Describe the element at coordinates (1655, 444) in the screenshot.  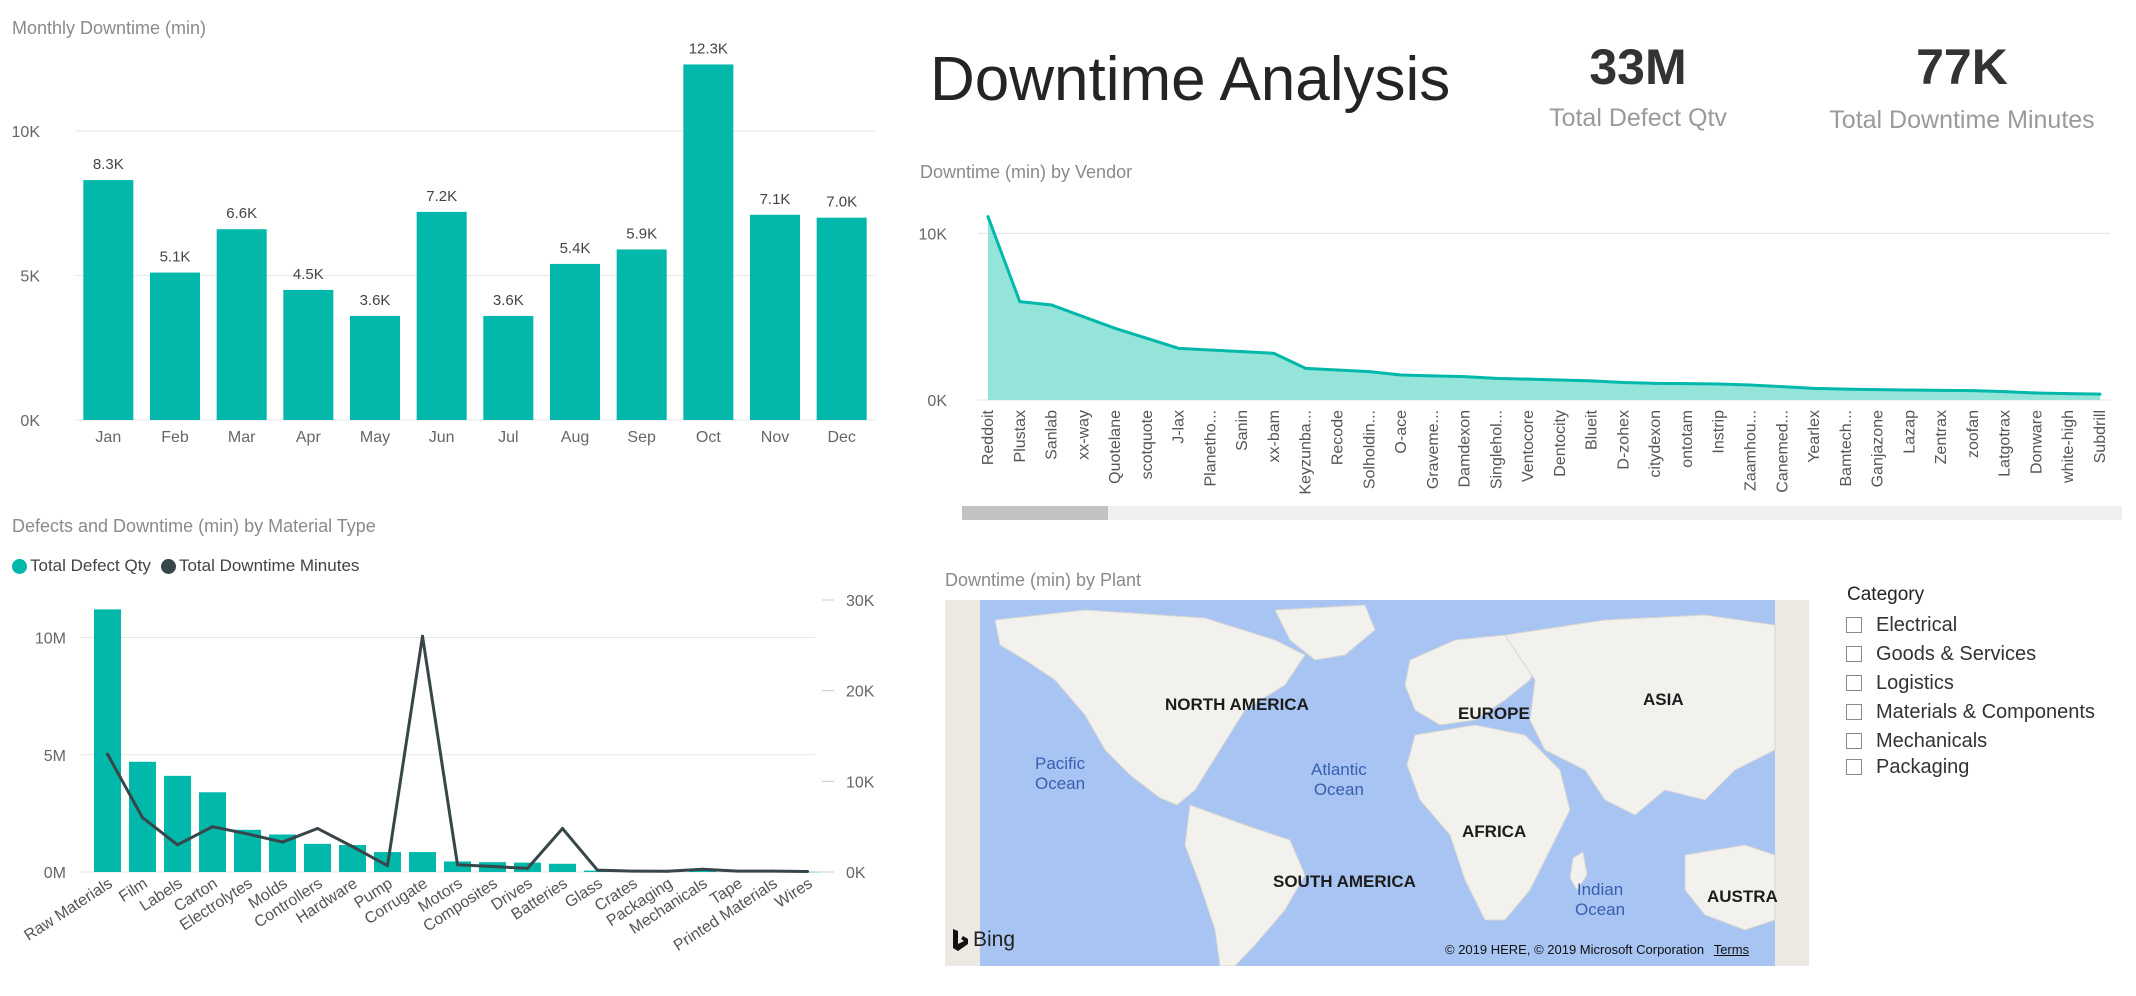
I see `x-tick-label: citydexon` at that location.